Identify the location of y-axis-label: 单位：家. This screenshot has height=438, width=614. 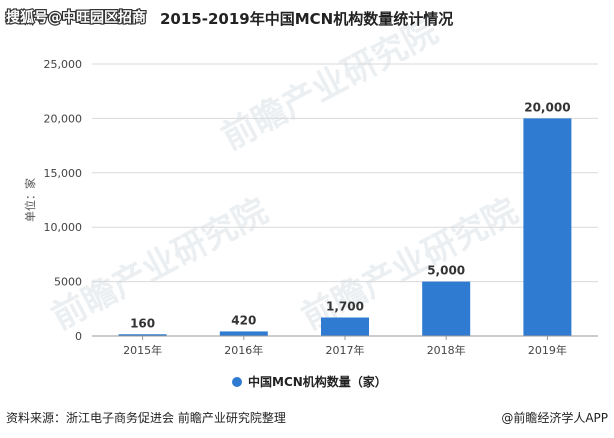
(30, 200).